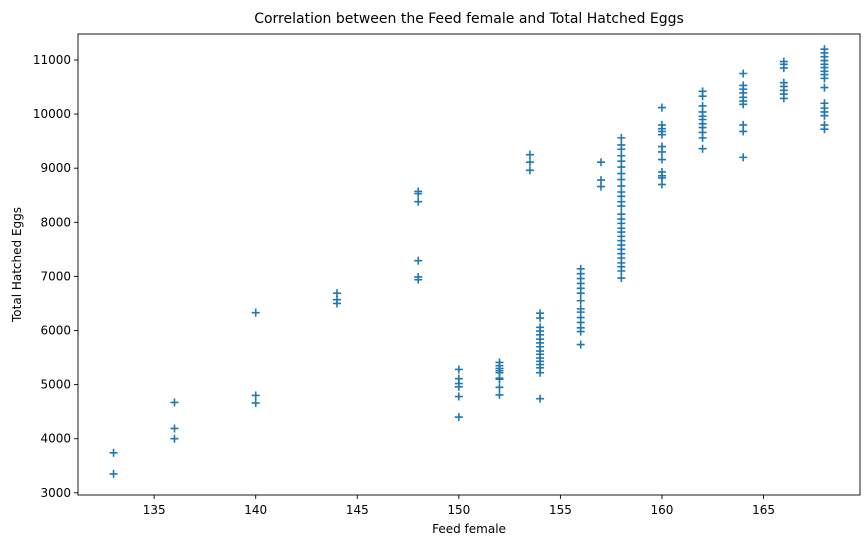  I want to click on y-tick-label: 5000, so click(55, 385).